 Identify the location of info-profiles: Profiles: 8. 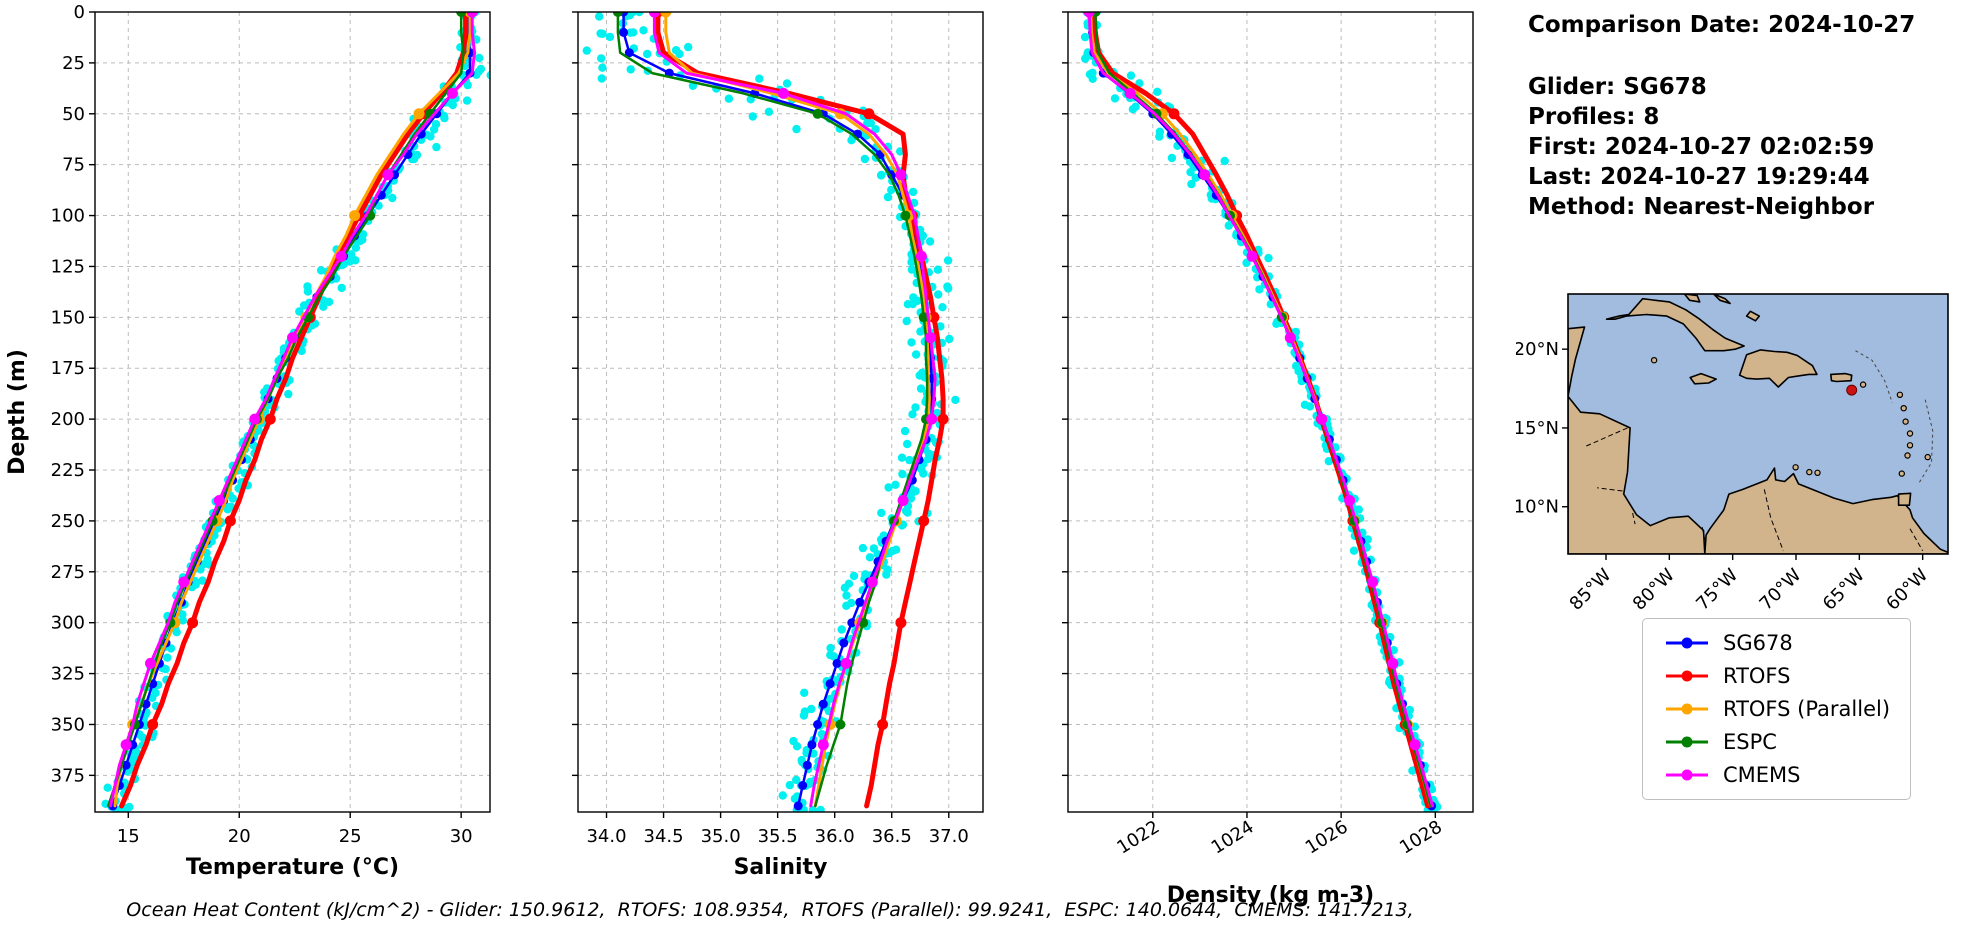
(1594, 117).